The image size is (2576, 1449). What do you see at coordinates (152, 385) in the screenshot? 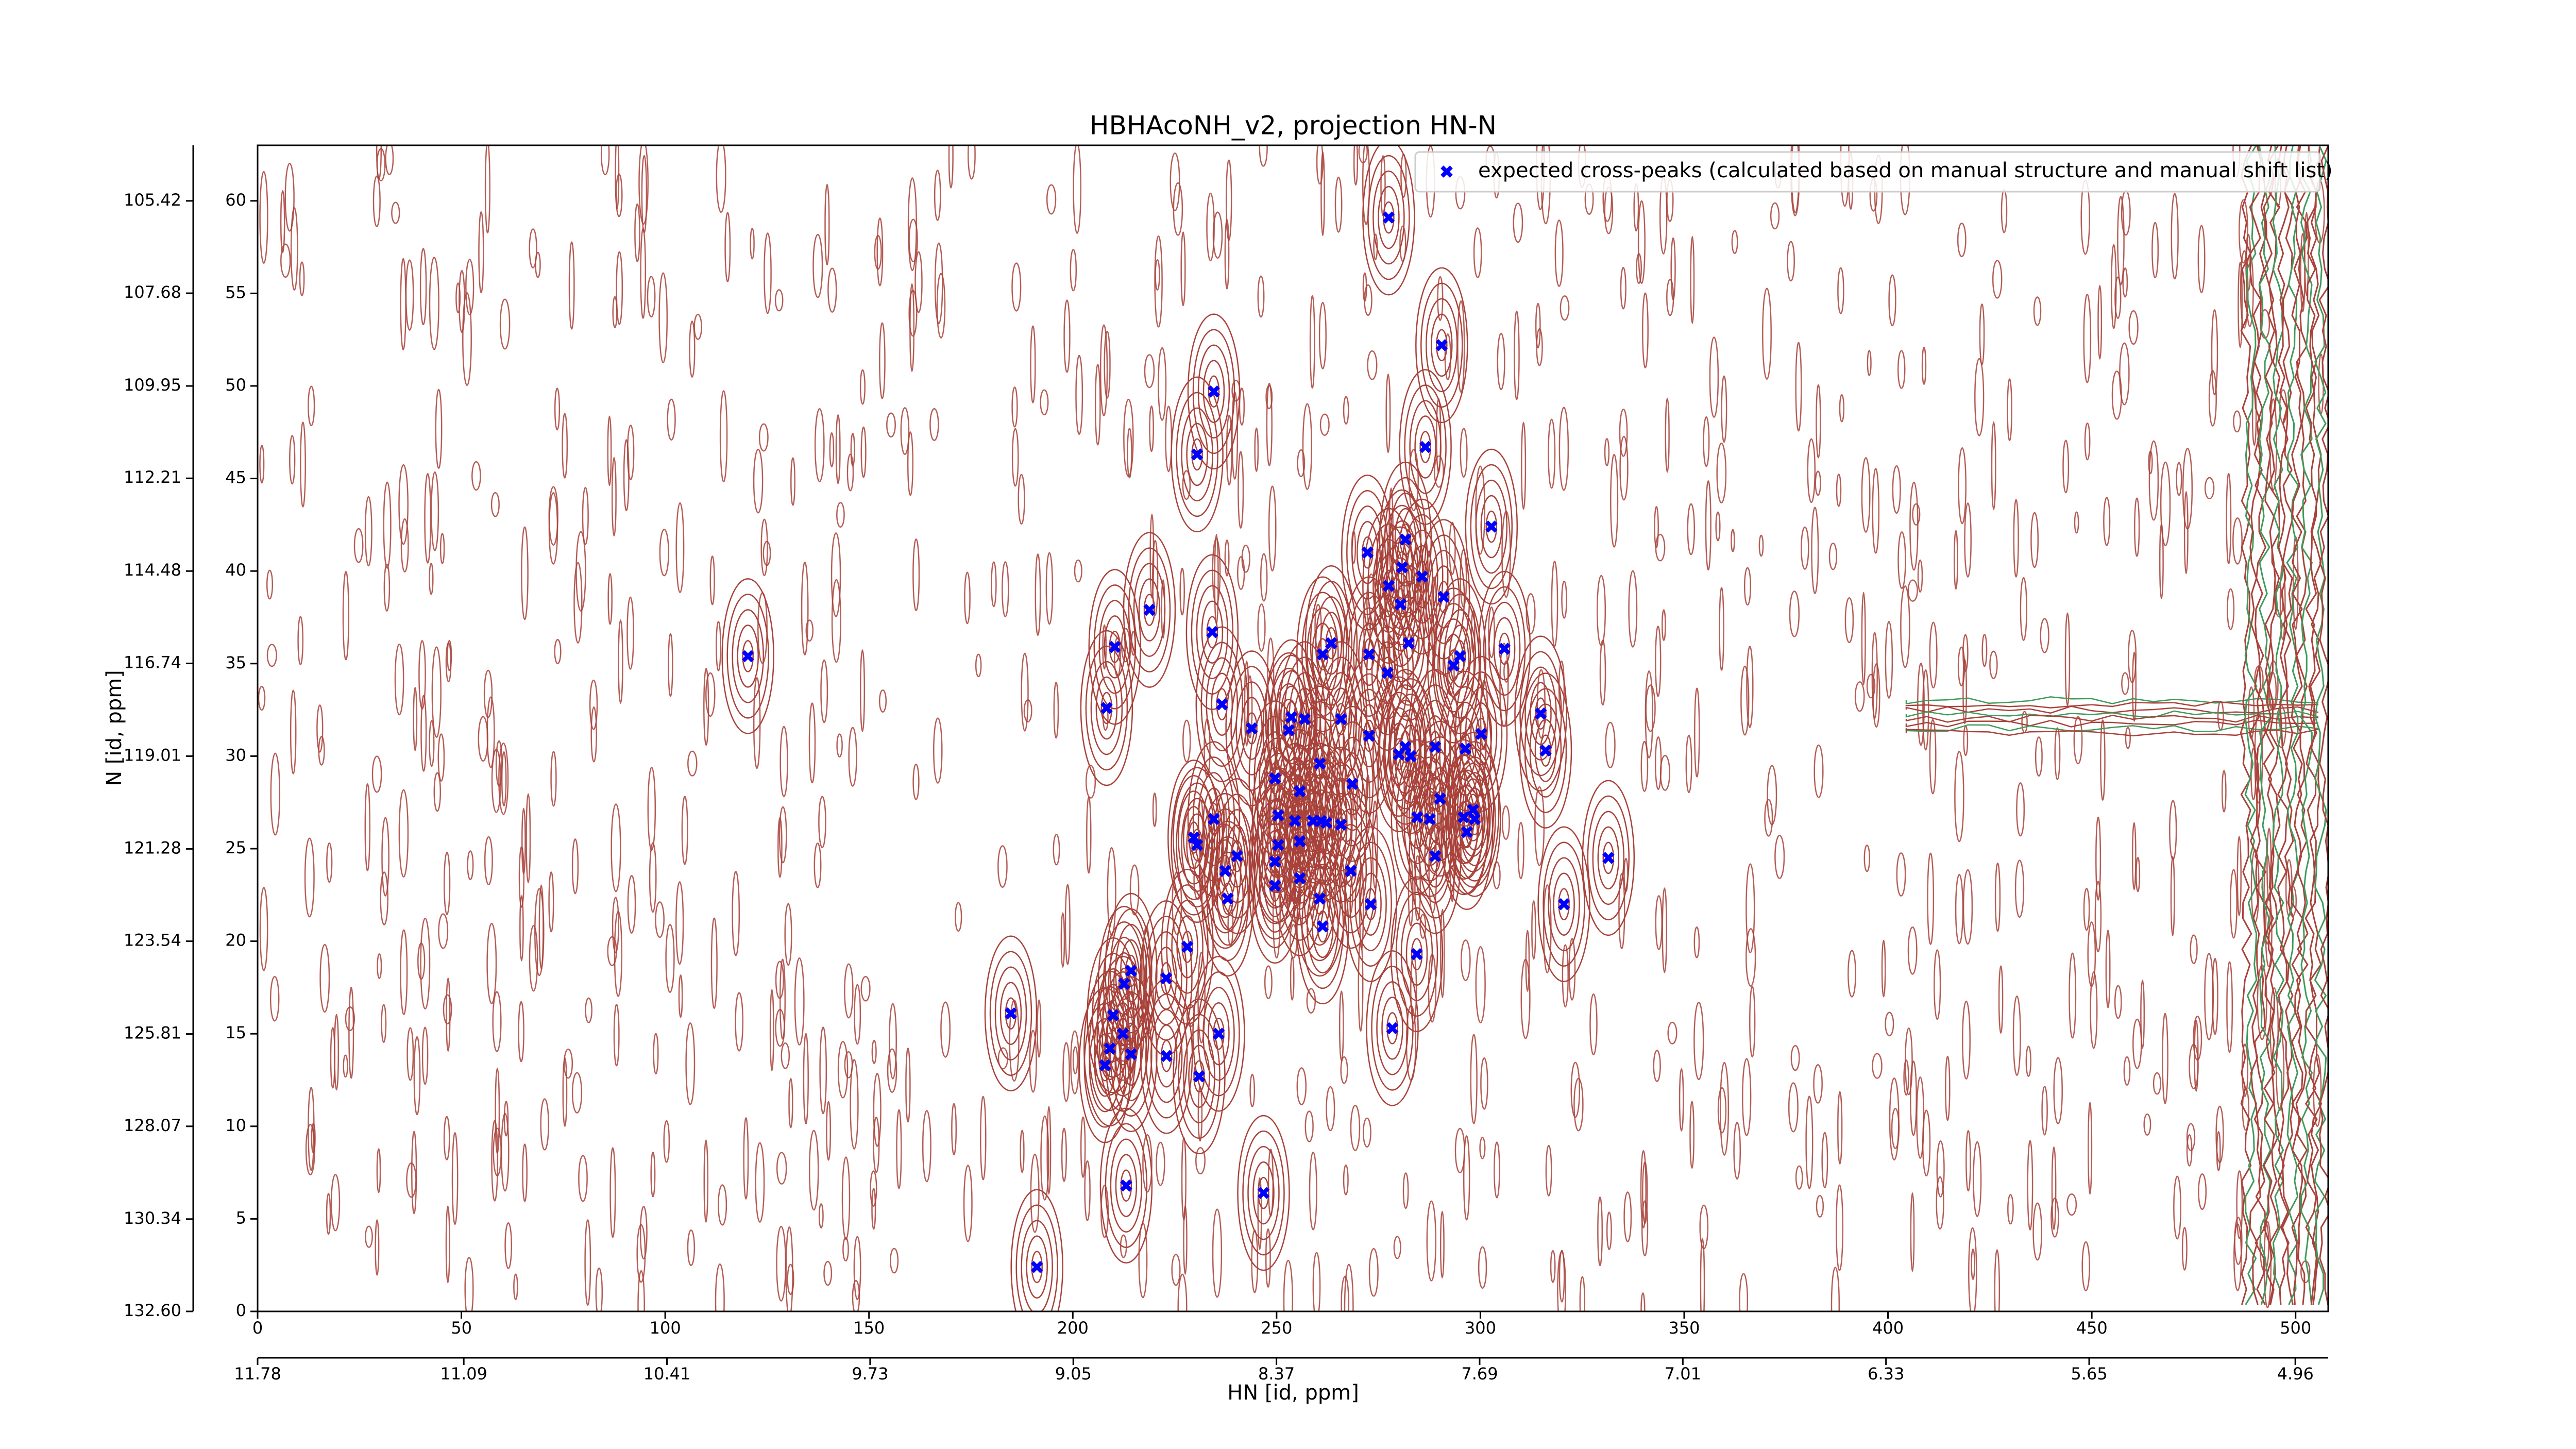
I see `y2-tick-label: 109.95` at bounding box center [152, 385].